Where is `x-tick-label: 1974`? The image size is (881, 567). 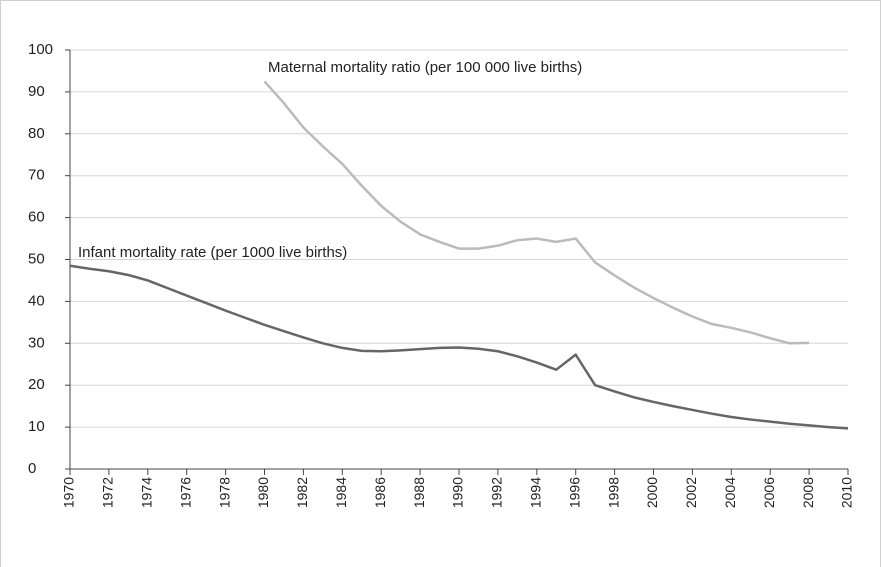 x-tick-label: 1974 is located at coordinates (147, 492).